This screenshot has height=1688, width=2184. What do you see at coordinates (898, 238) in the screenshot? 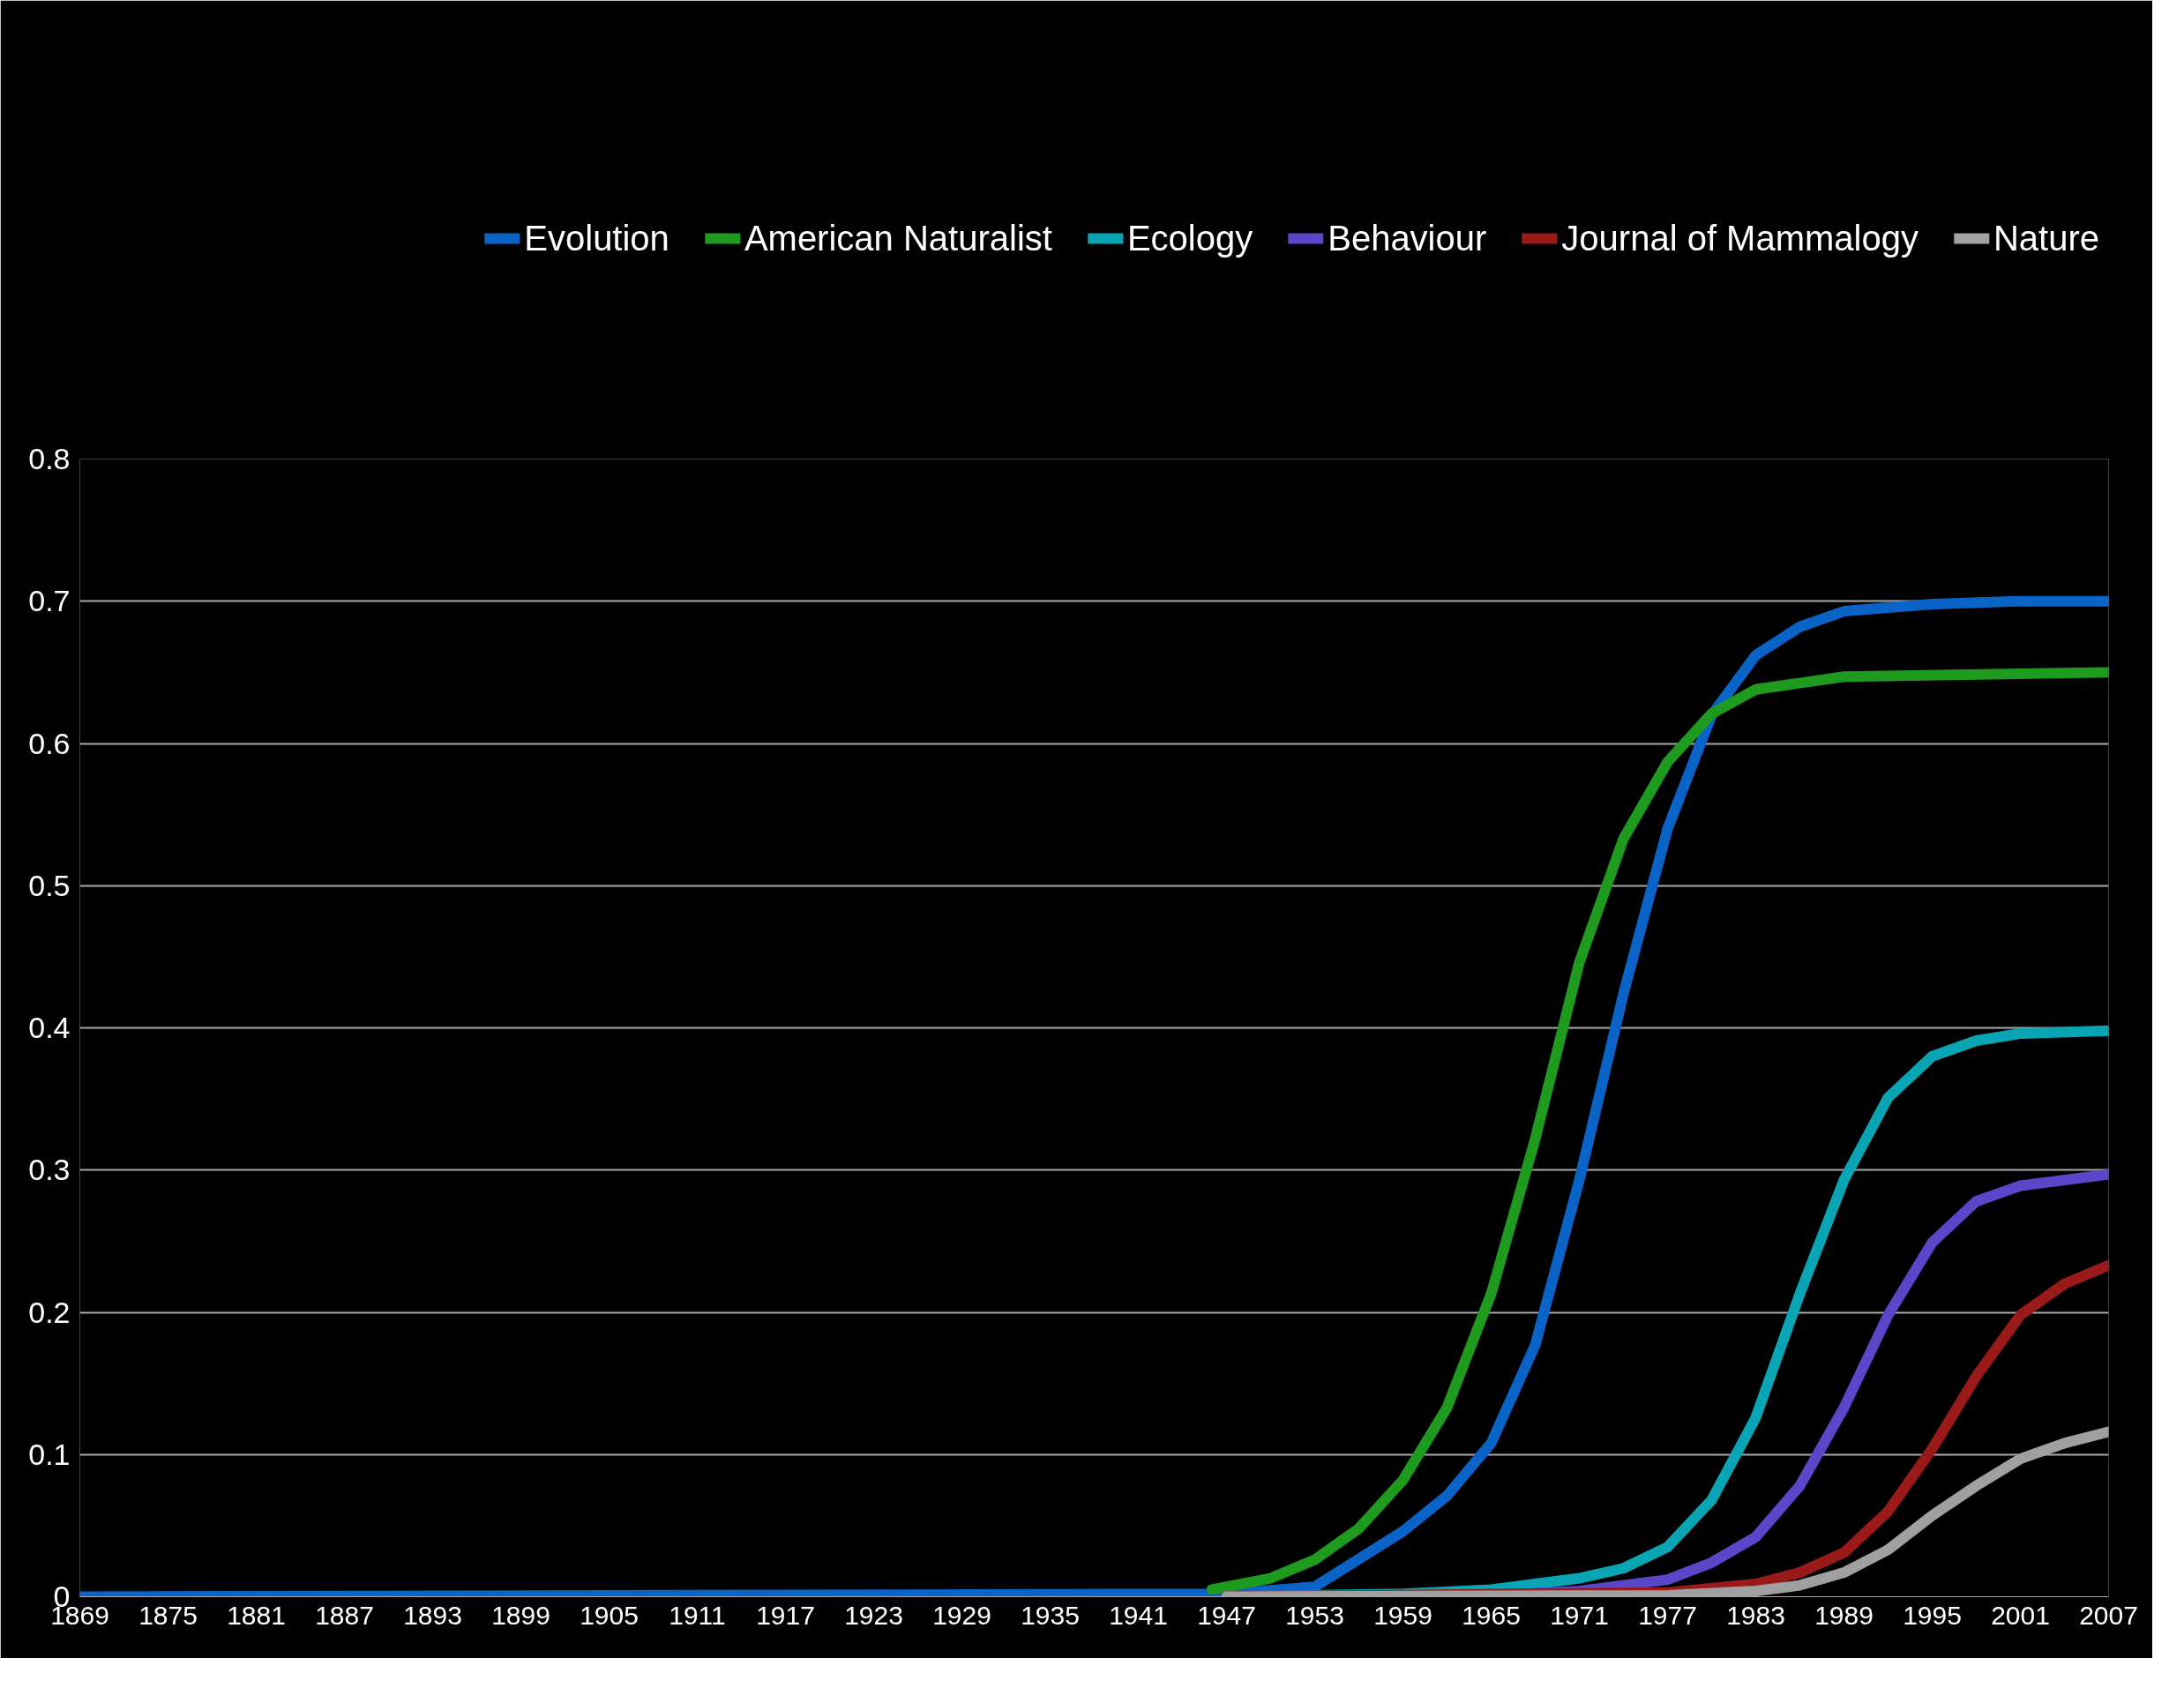
I see `legend-label: American Naturalist` at bounding box center [898, 238].